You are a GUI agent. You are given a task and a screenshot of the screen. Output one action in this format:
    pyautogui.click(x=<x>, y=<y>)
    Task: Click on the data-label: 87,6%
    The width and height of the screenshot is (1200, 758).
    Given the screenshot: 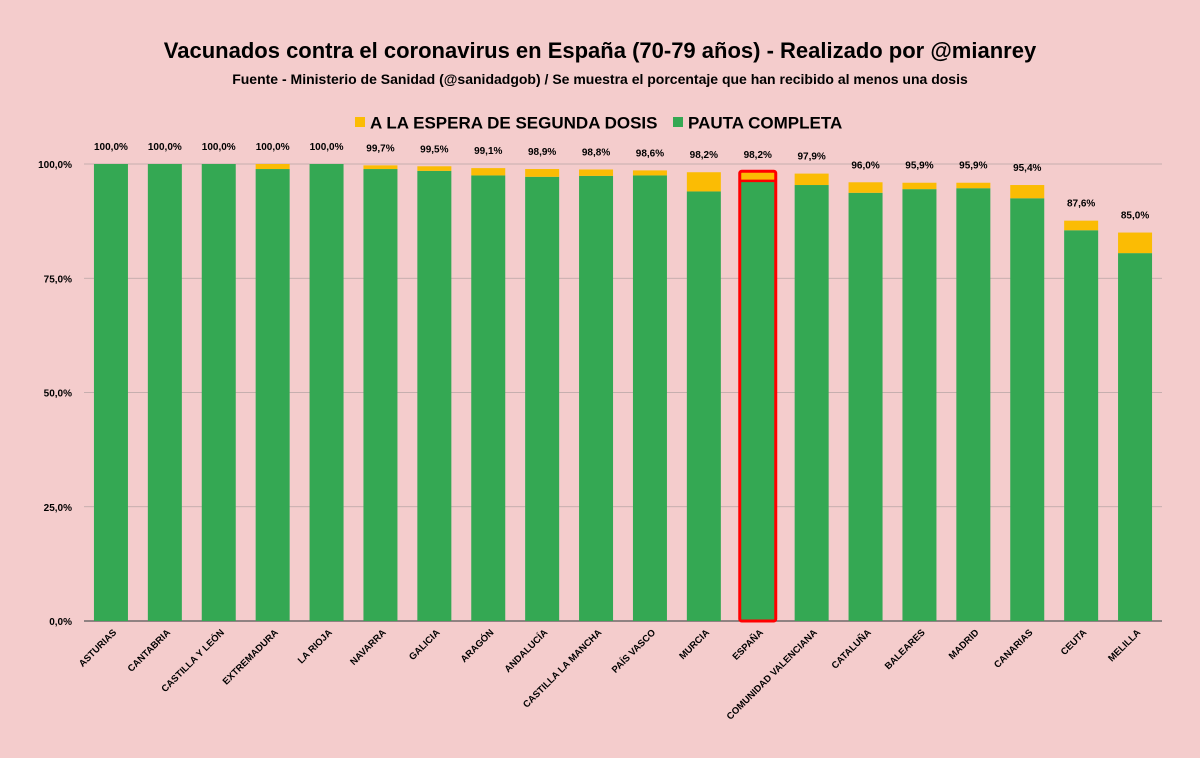 What is the action you would take?
    pyautogui.click(x=1081, y=204)
    